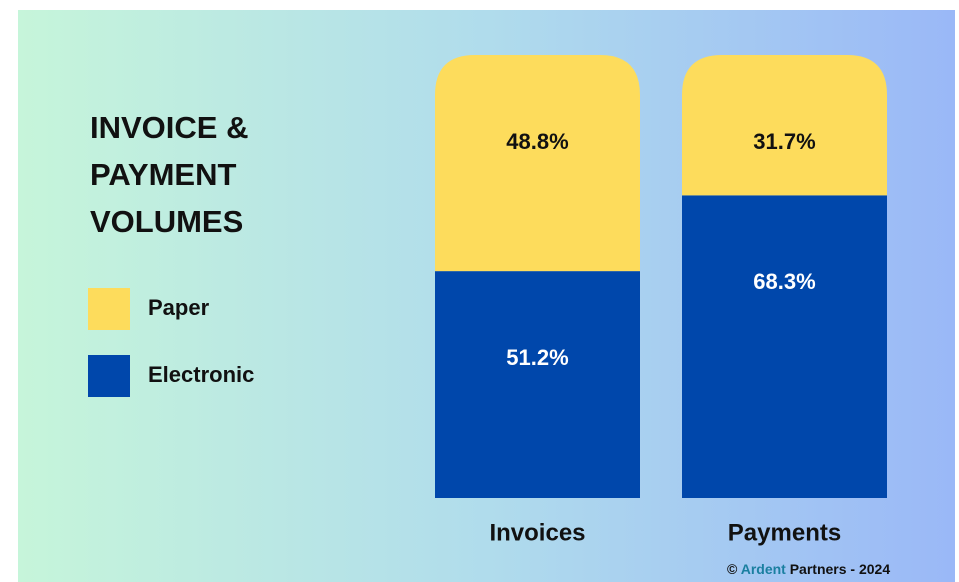  I want to click on legend-label: Paper, so click(179, 307).